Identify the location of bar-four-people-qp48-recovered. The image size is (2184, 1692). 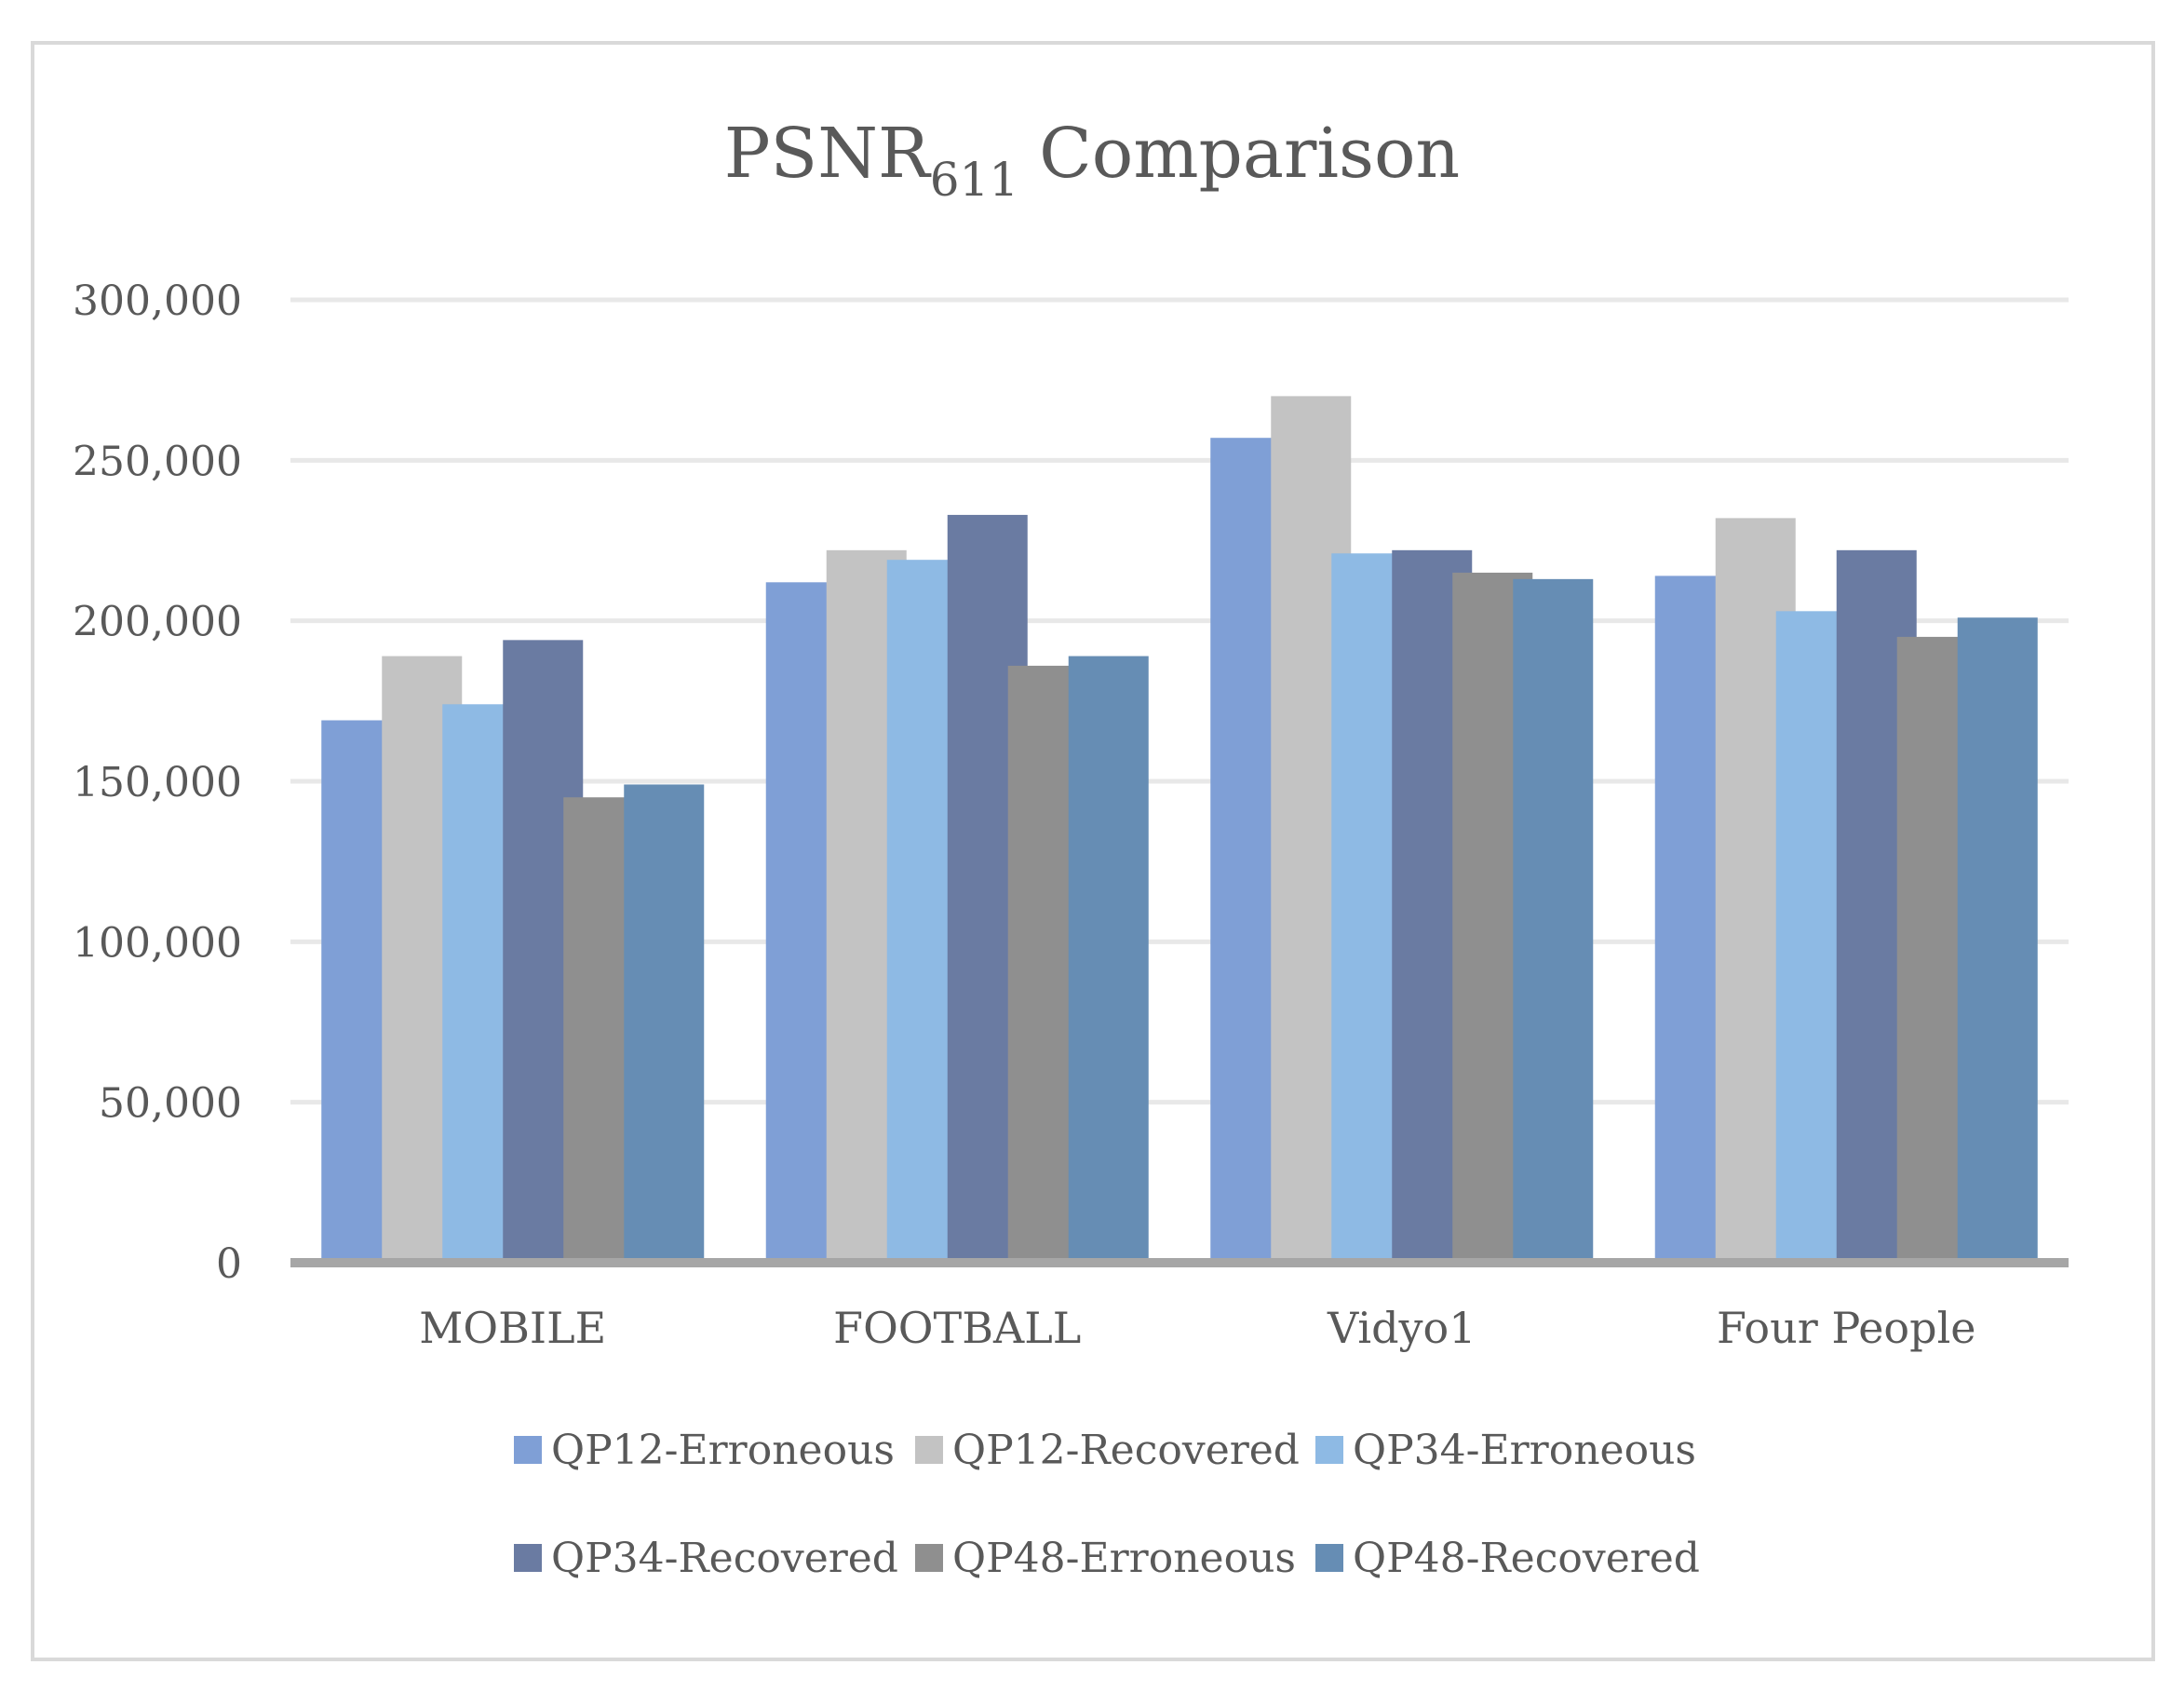
(1997, 940).